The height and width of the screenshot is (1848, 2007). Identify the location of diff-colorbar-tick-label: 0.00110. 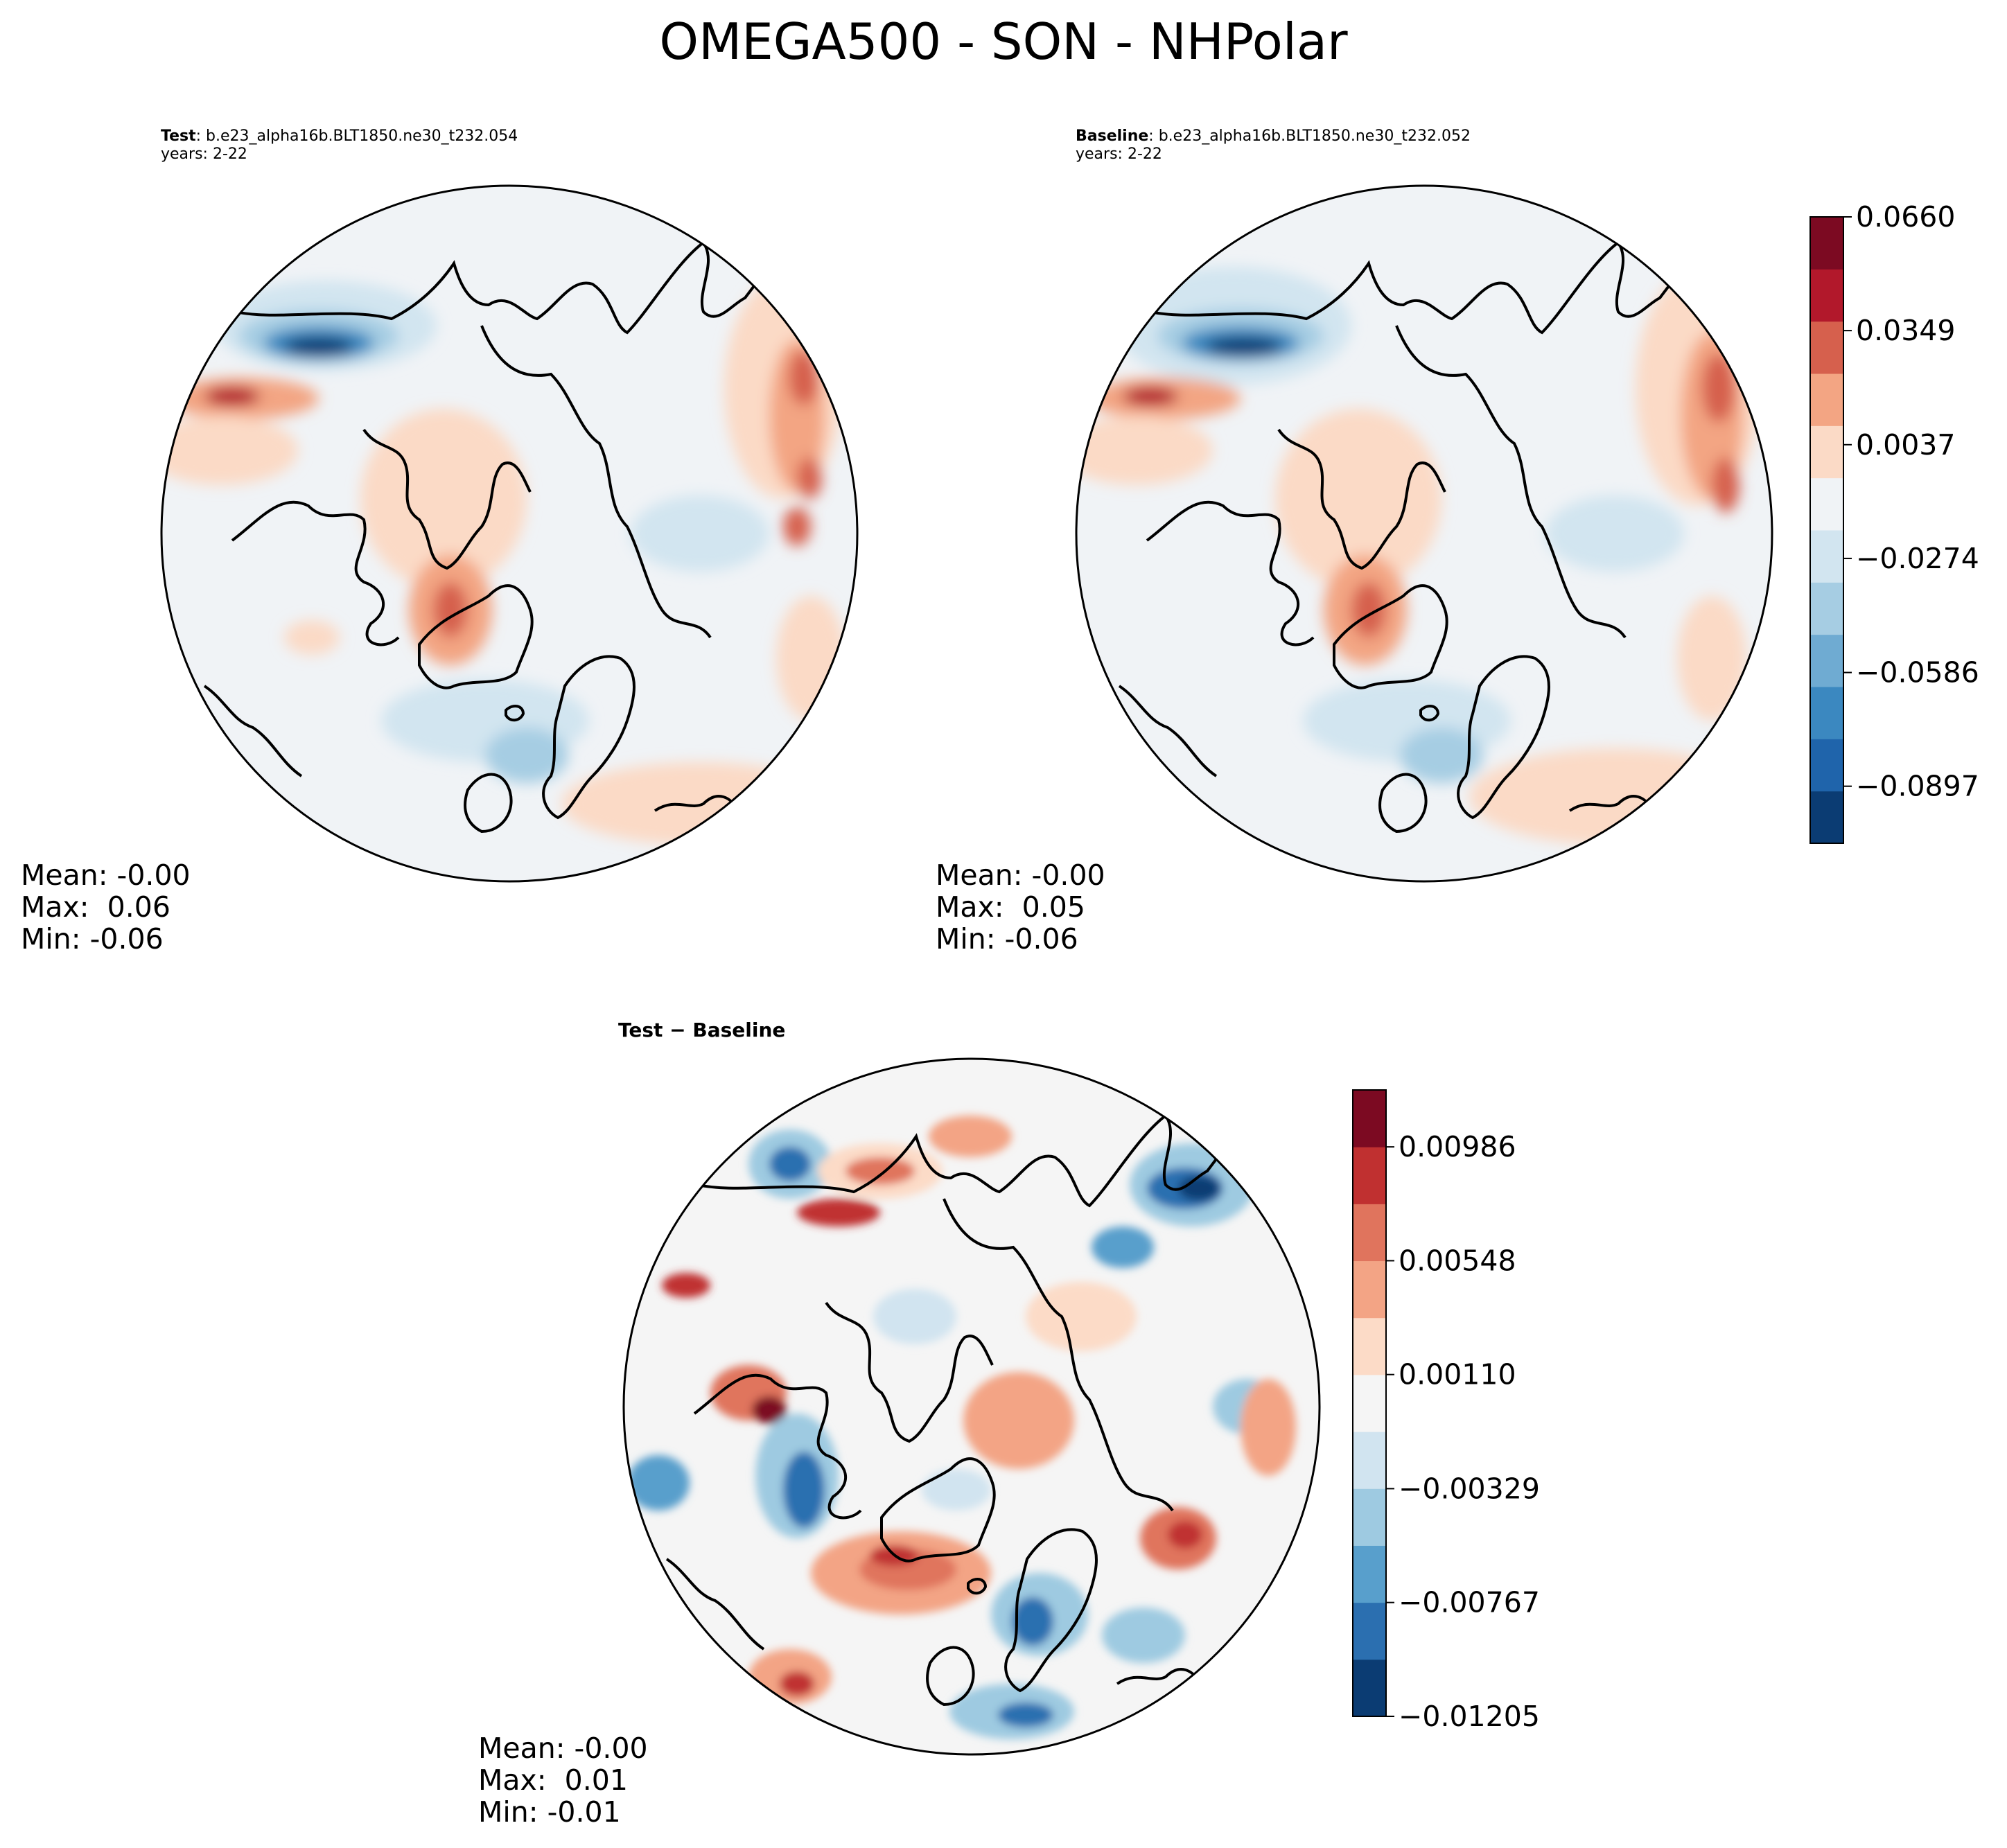
(1457, 1374).